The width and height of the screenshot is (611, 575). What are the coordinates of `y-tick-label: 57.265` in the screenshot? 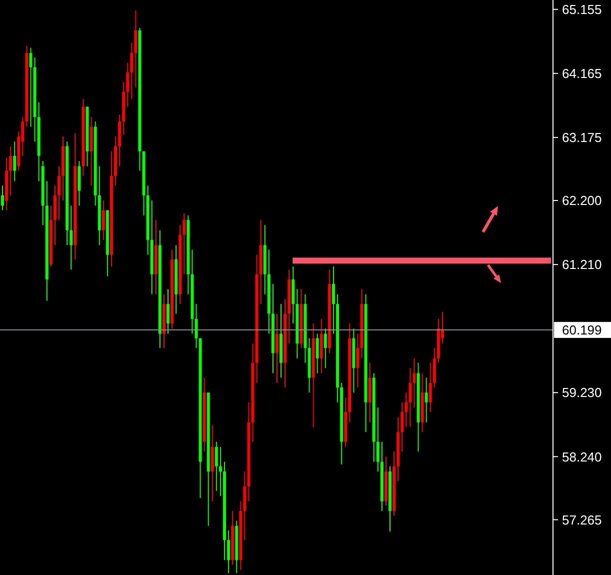 It's located at (582, 520).